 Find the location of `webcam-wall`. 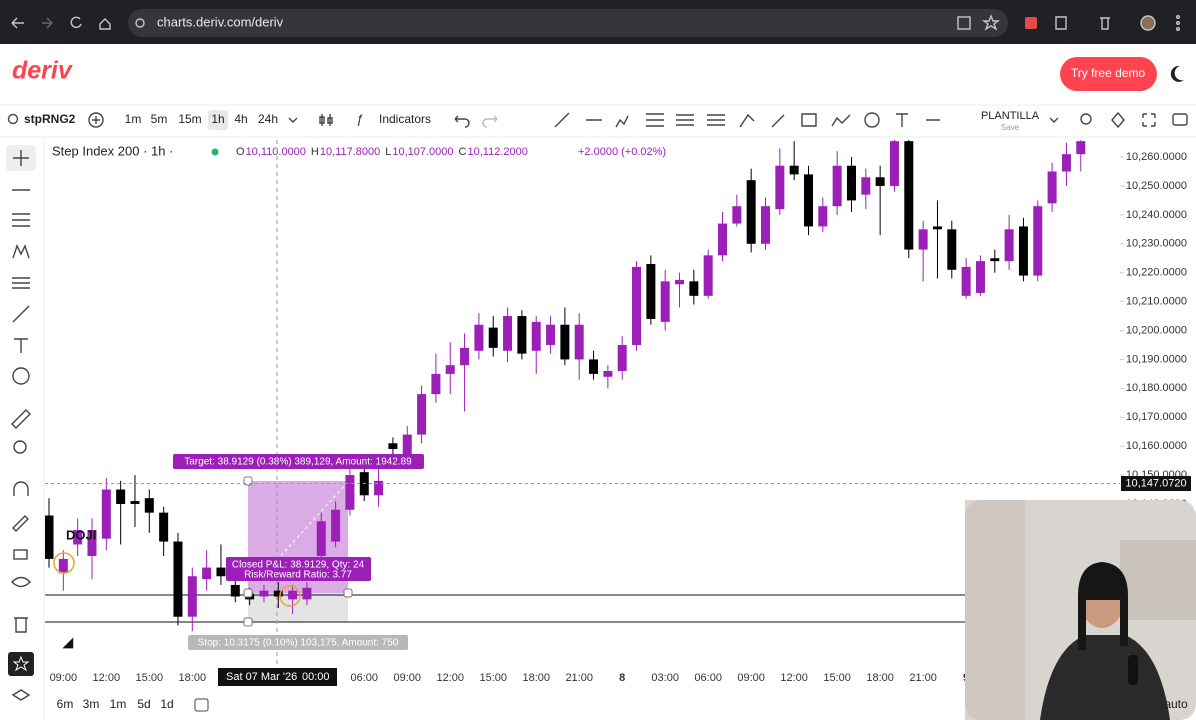

webcam-wall is located at coordinates (995, 610).